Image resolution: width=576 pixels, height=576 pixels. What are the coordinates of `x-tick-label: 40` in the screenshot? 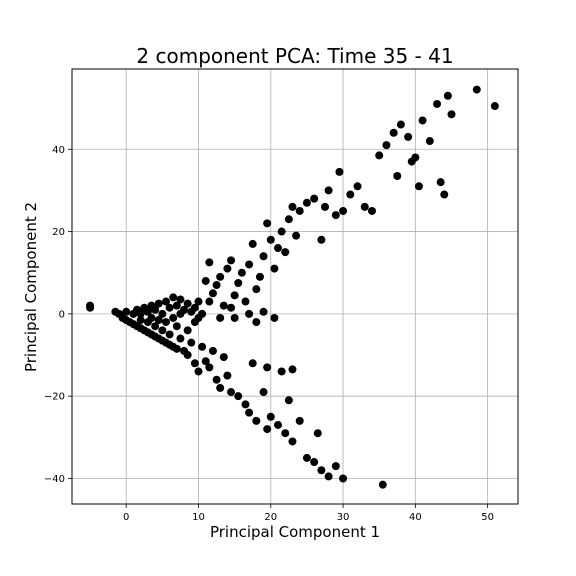 It's located at (415, 517).